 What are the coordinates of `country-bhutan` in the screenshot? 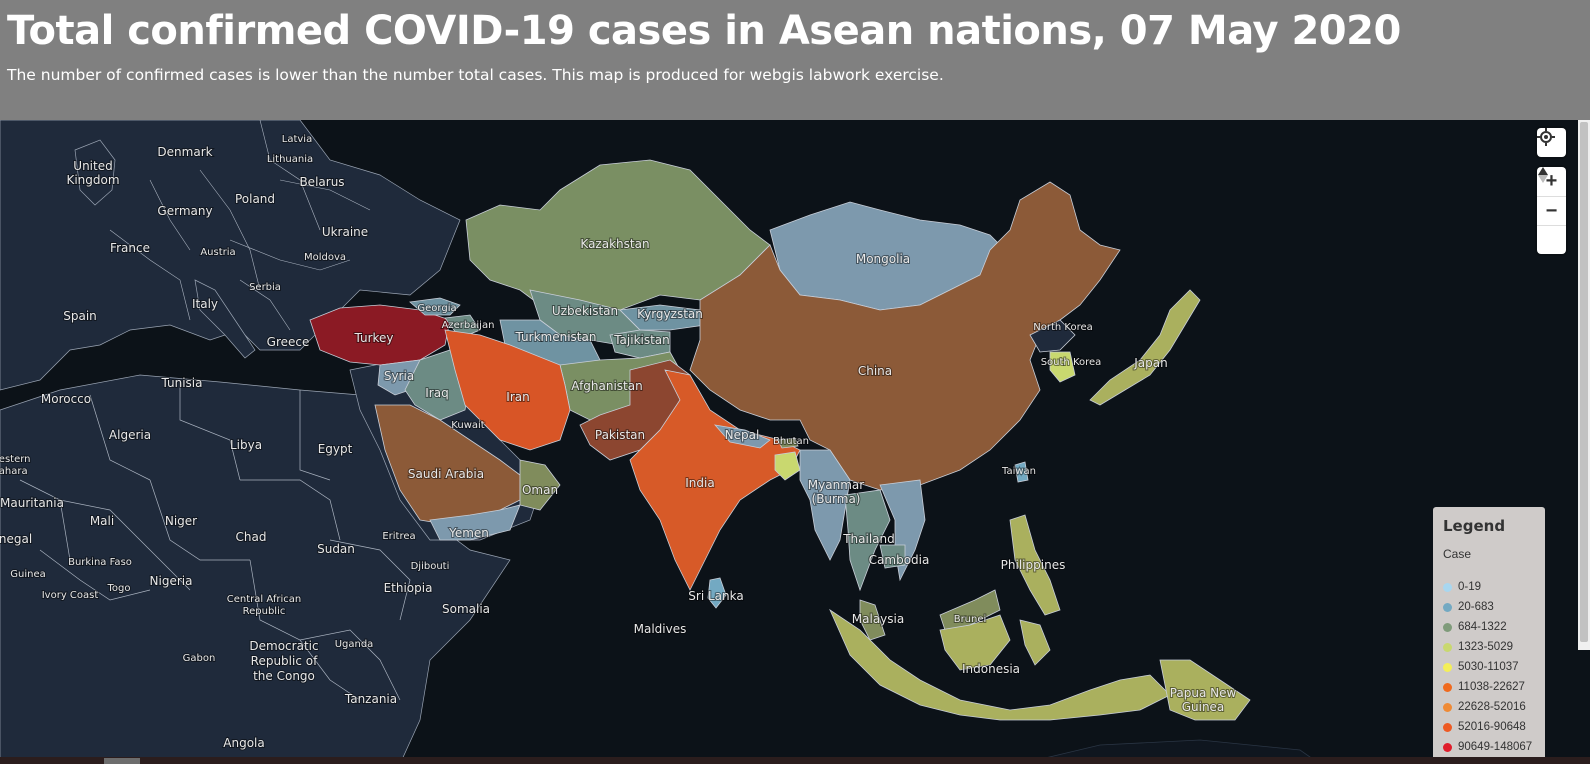 It's located at (788, 443).